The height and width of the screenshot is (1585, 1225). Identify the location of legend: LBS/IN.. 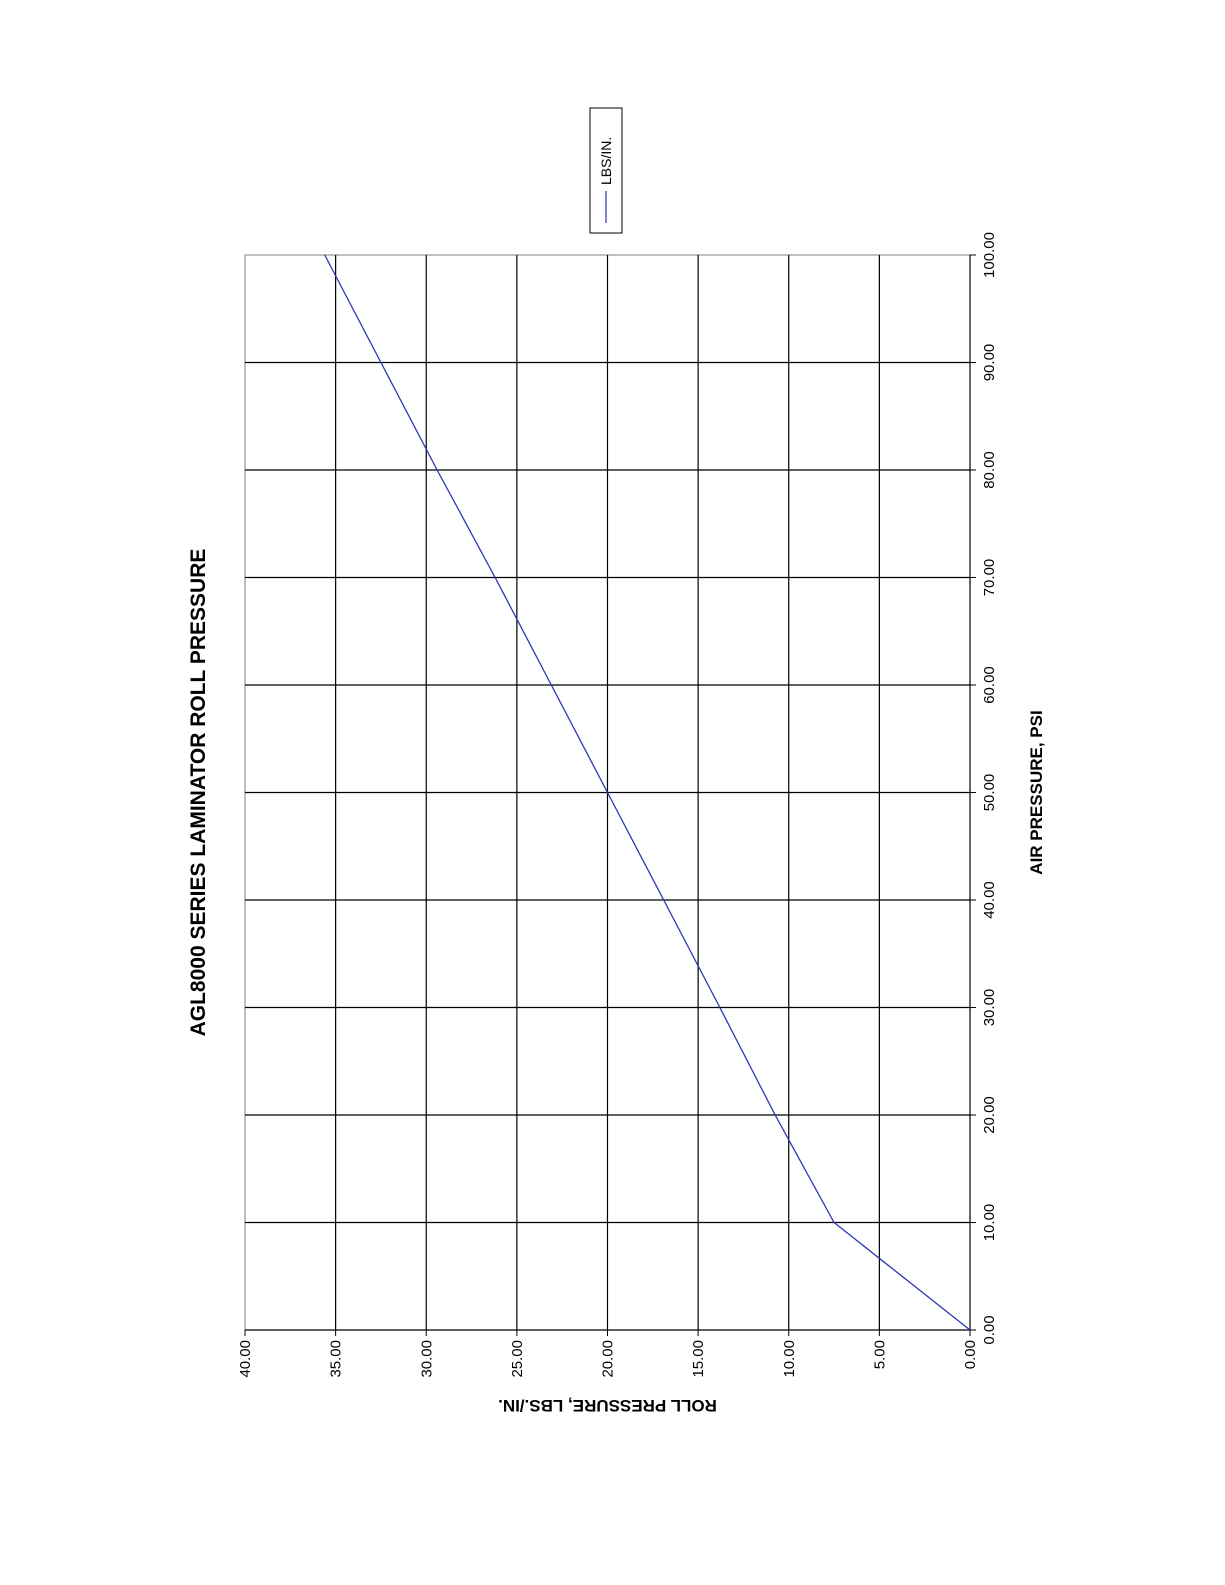
(606, 170).